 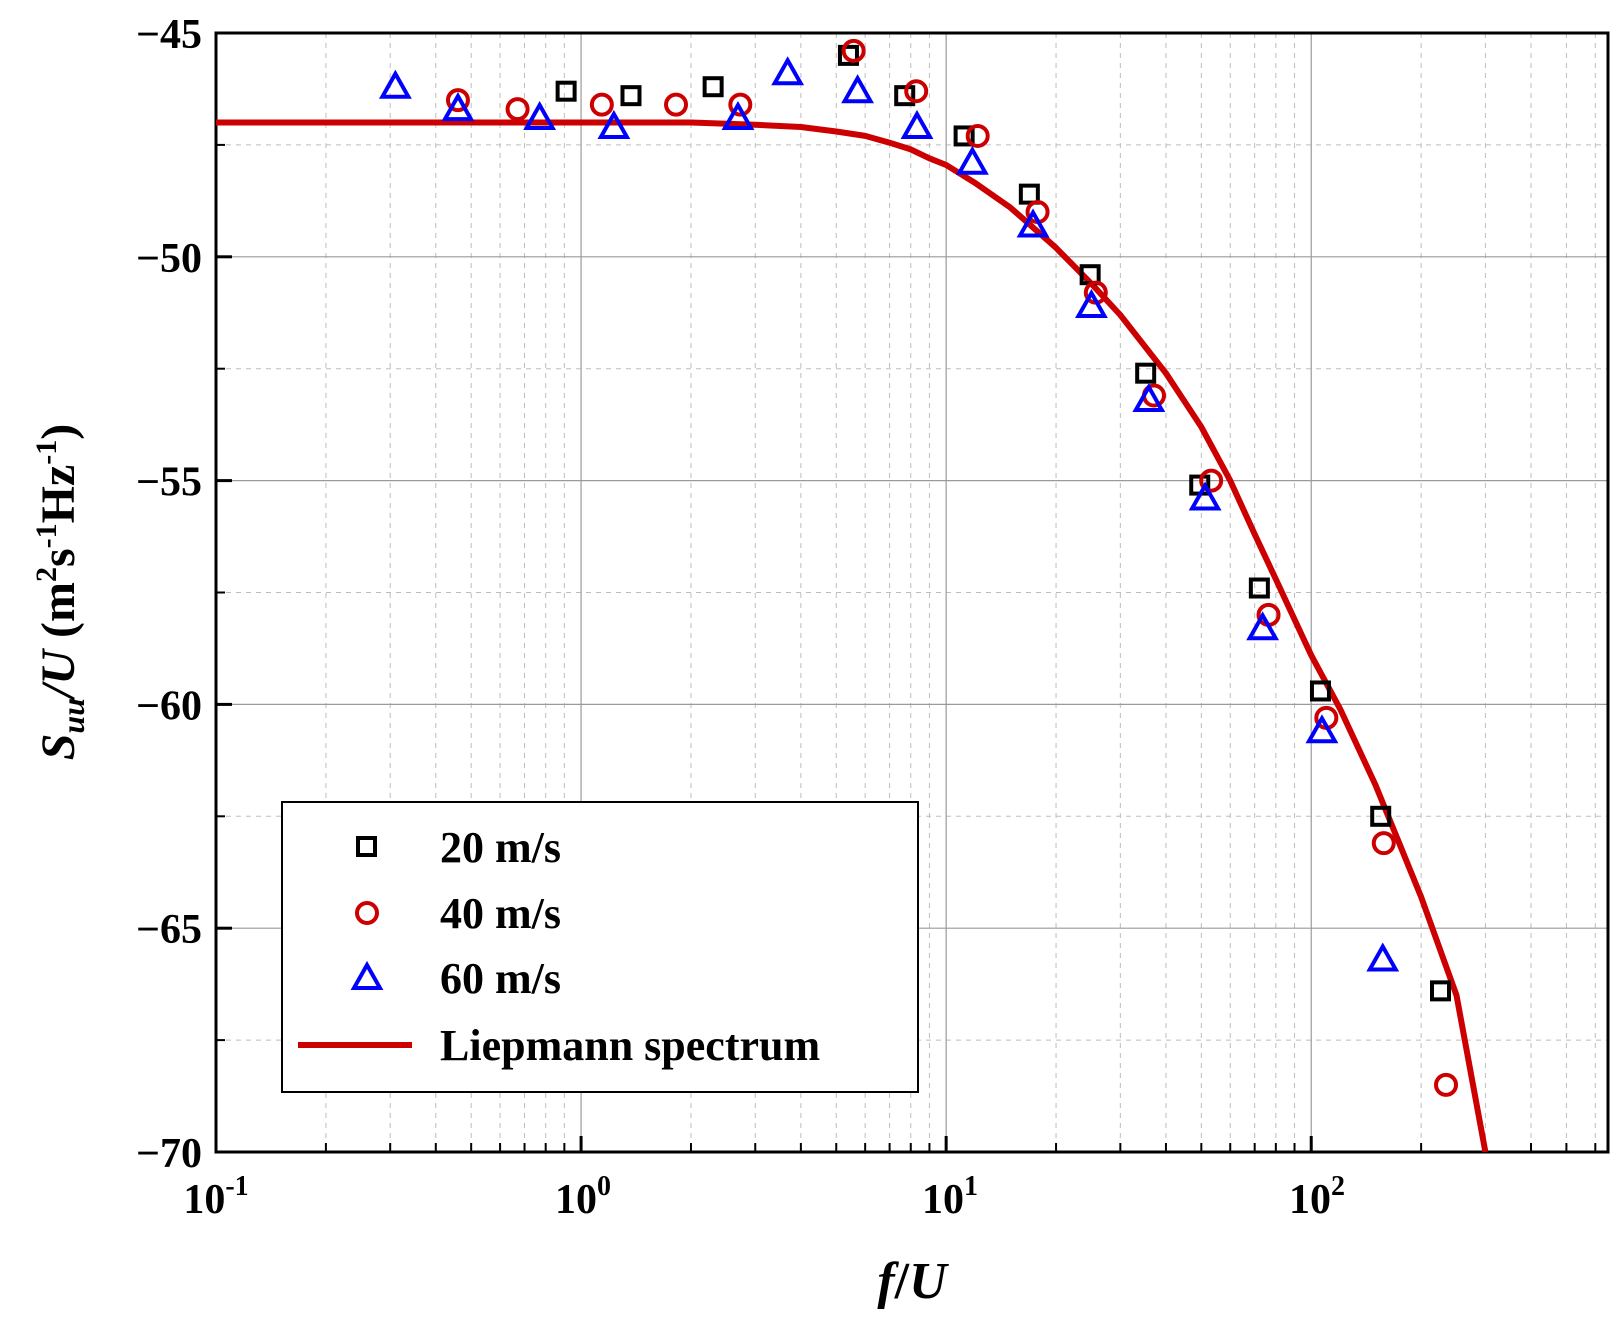 I want to click on y-tick-labels: −45 −50 −55 −60 −65 −70, so click(x=169, y=594).